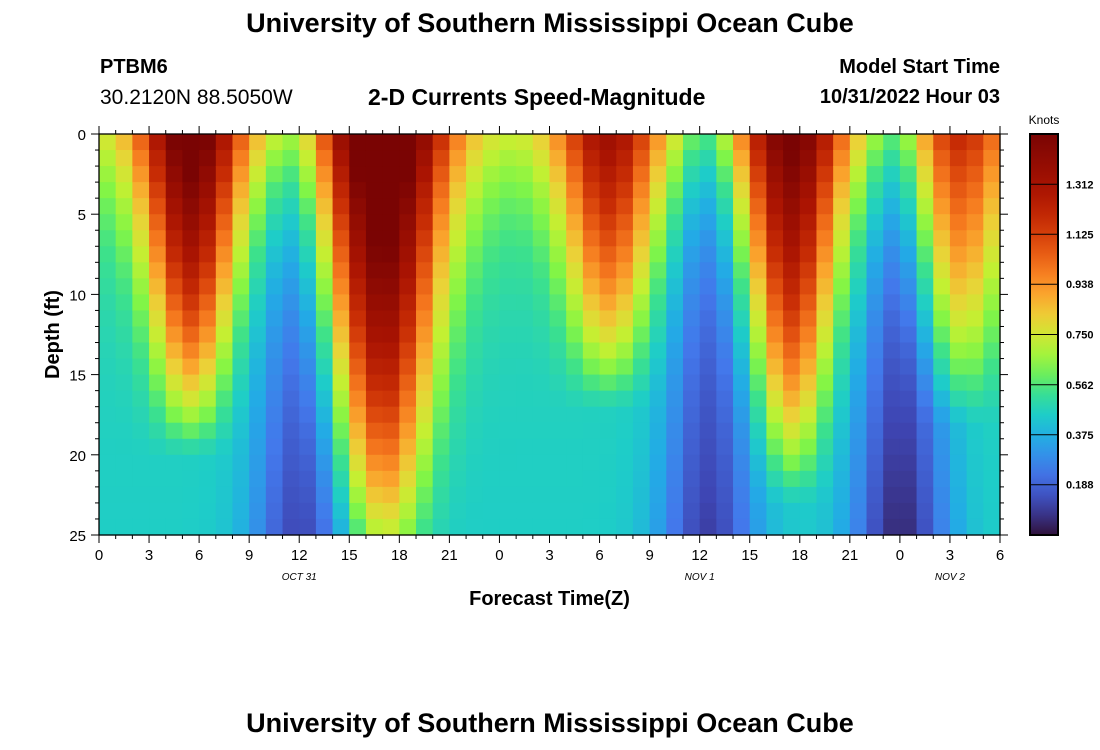 The image size is (1100, 750). Describe the element at coordinates (1000, 555) in the screenshot. I see `x-tick-label: 6` at that location.